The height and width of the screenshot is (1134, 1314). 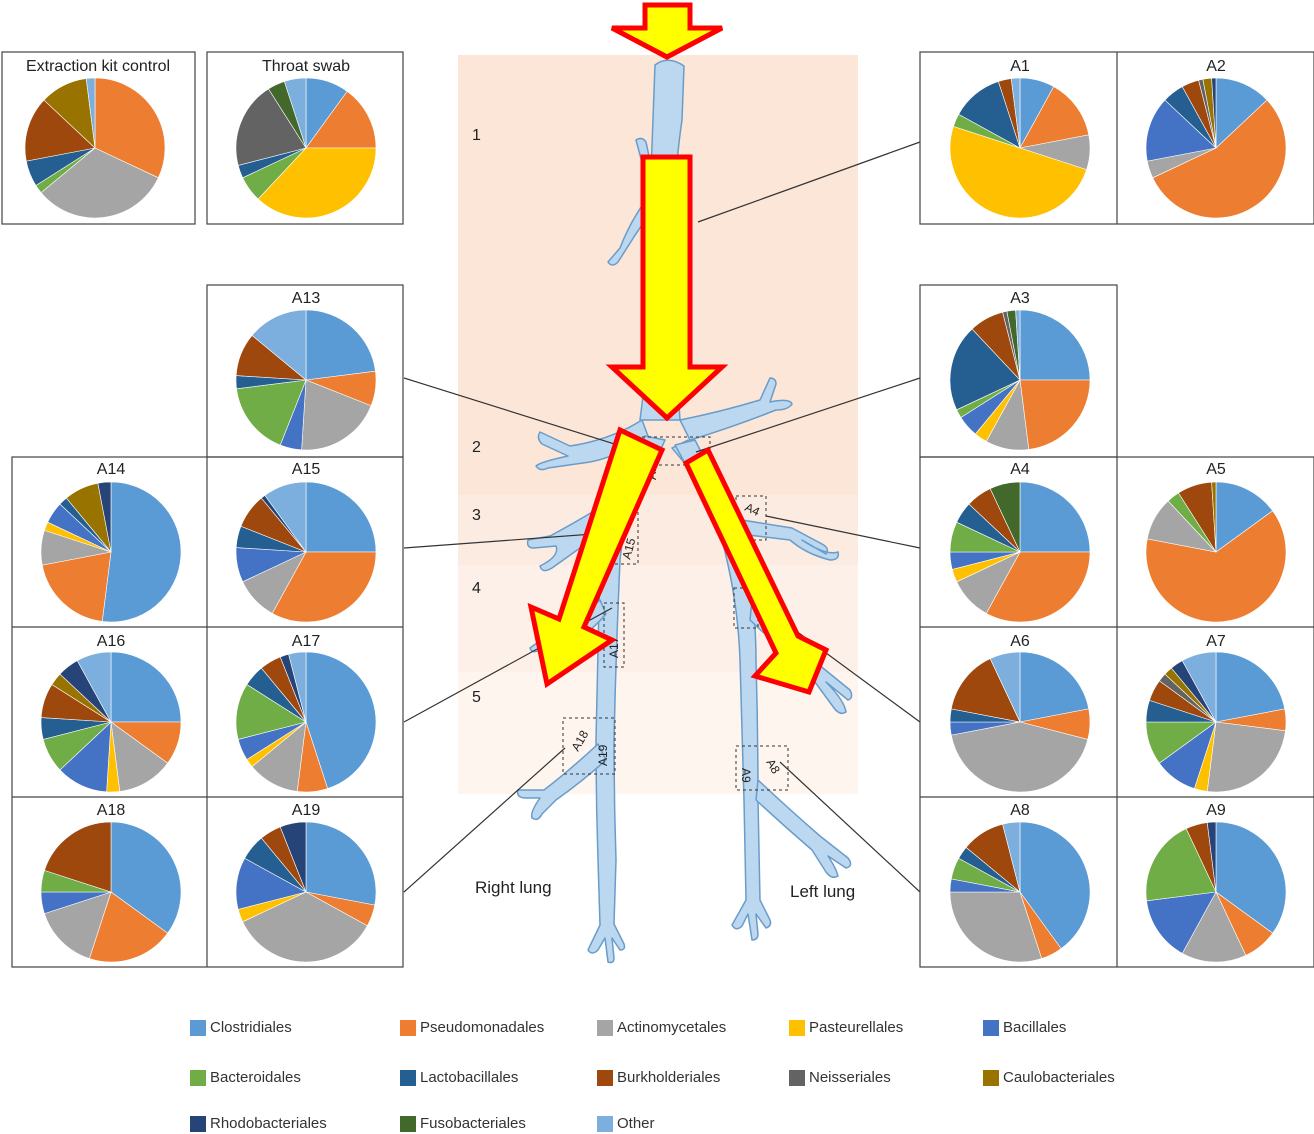 I want to click on site-label-a8: A8, so click(x=773, y=767).